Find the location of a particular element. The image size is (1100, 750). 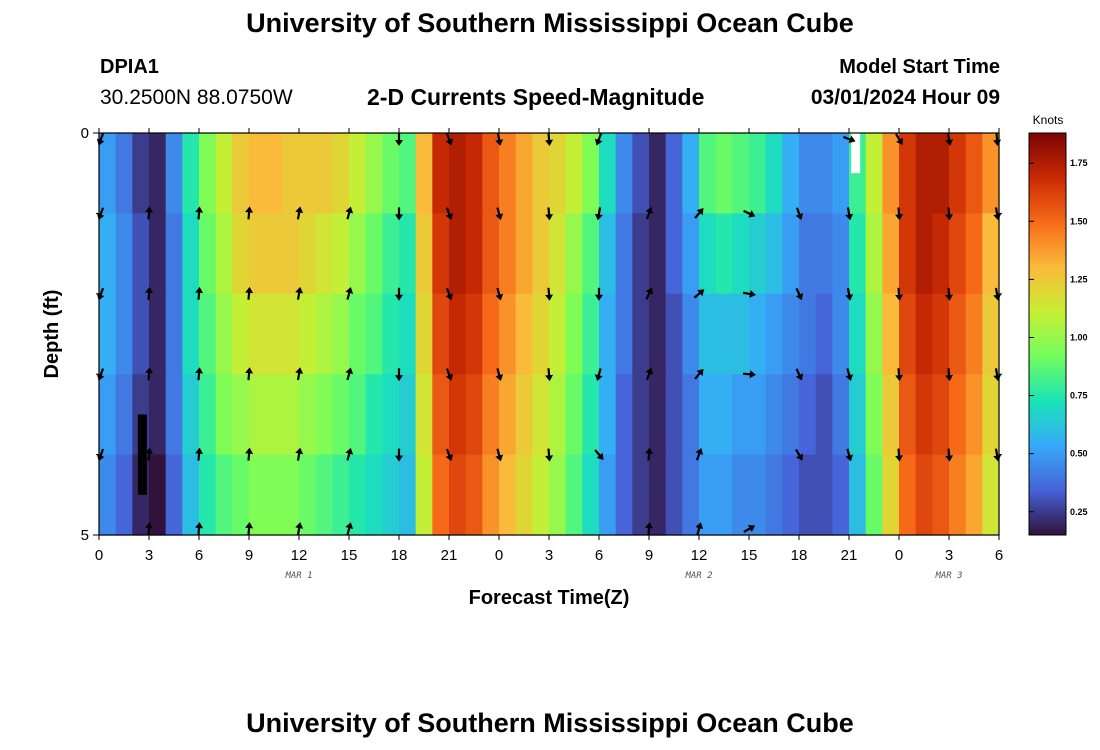

colorbar-tick-label: 0.25 is located at coordinates (1079, 512).